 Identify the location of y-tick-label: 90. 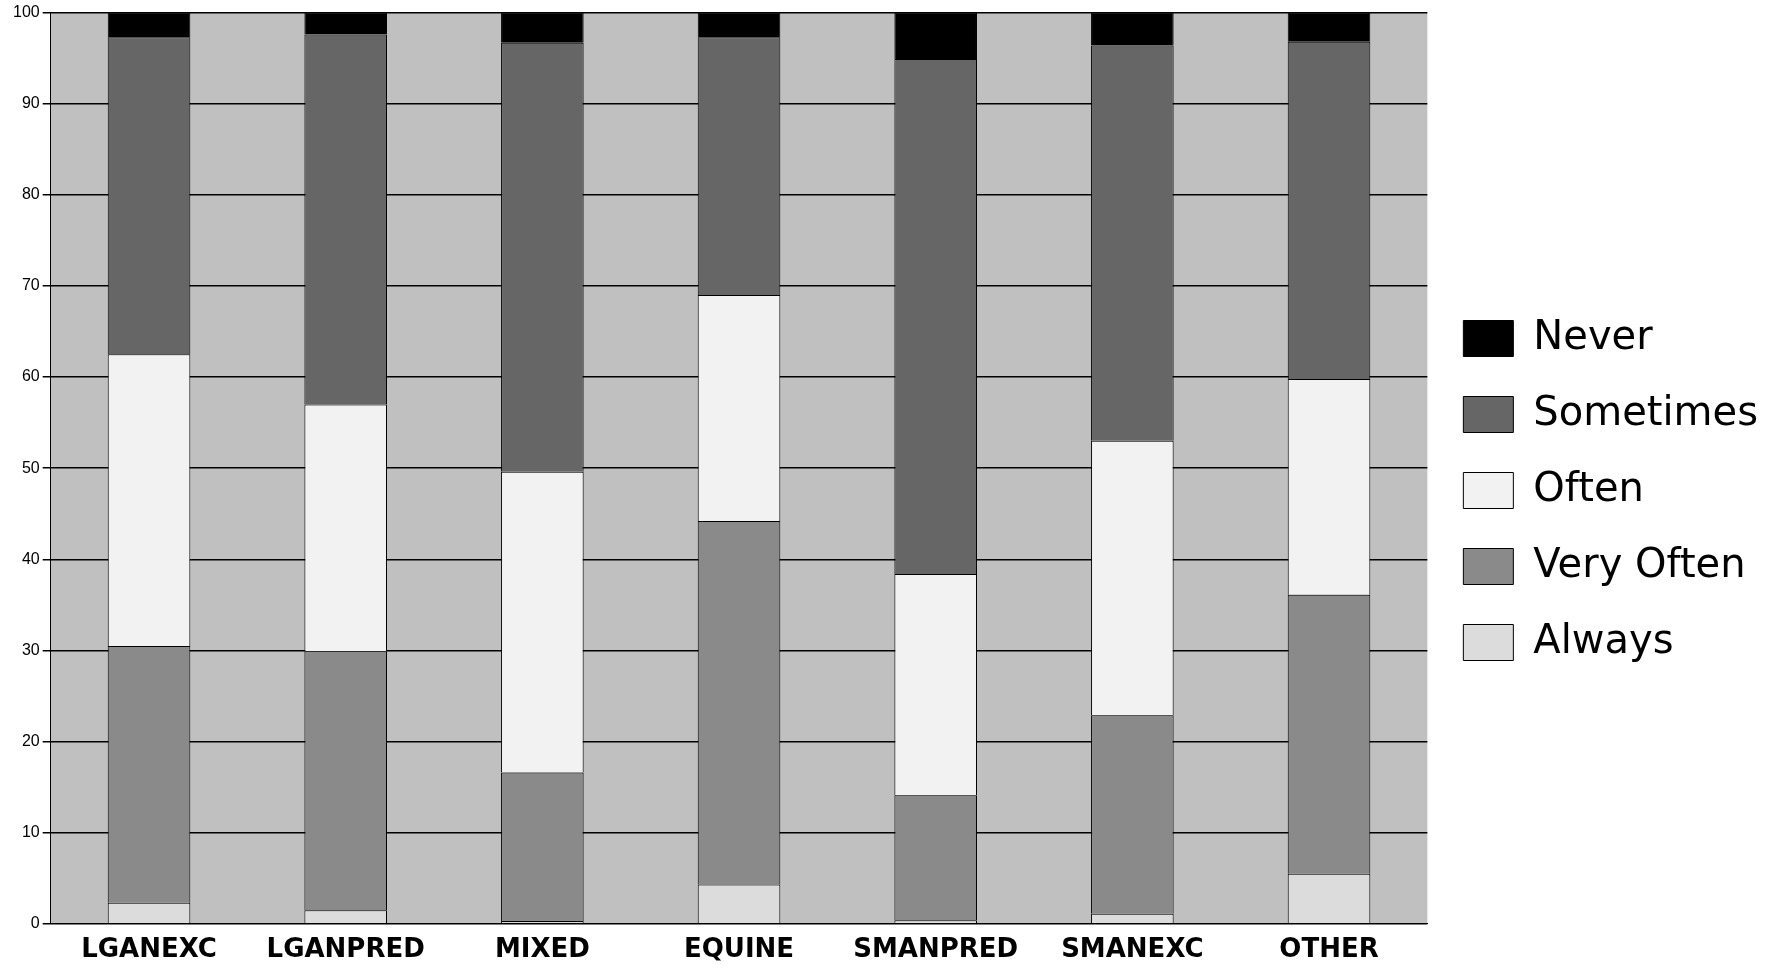
(30, 103).